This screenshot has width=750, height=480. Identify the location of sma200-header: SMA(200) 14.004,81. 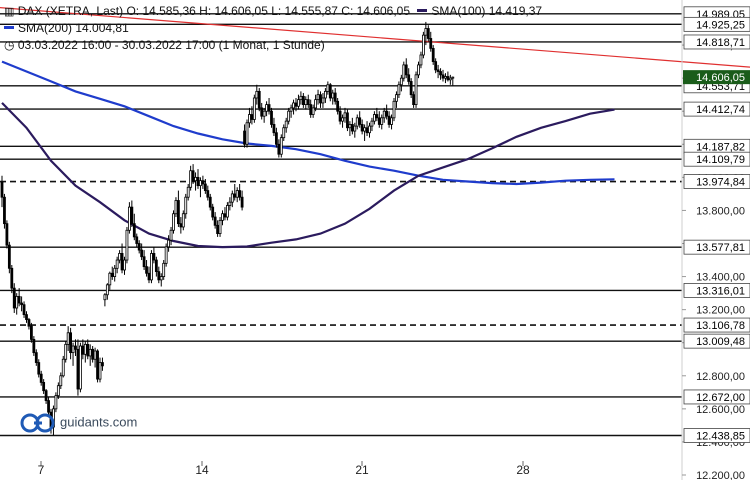
(66, 28).